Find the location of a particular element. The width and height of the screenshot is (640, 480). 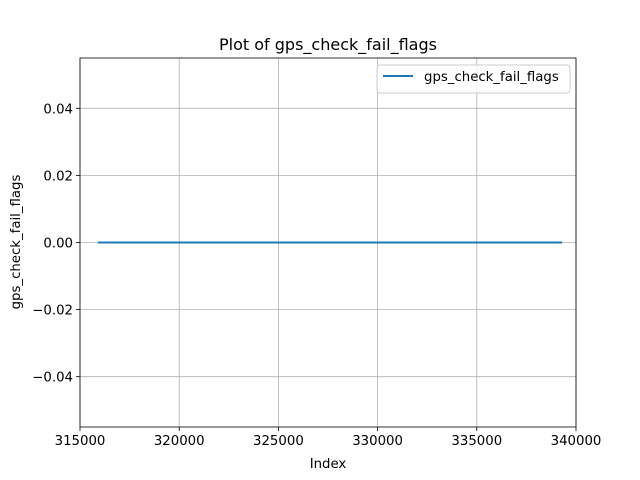

y-tick-label: 0.04 is located at coordinates (58, 109).